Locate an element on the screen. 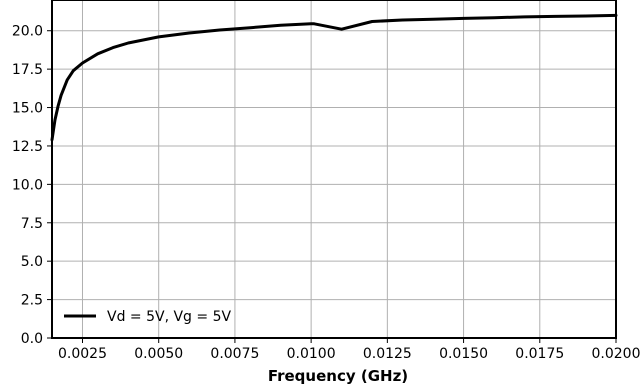  x-tick-label: 0.0175 is located at coordinates (539, 354).